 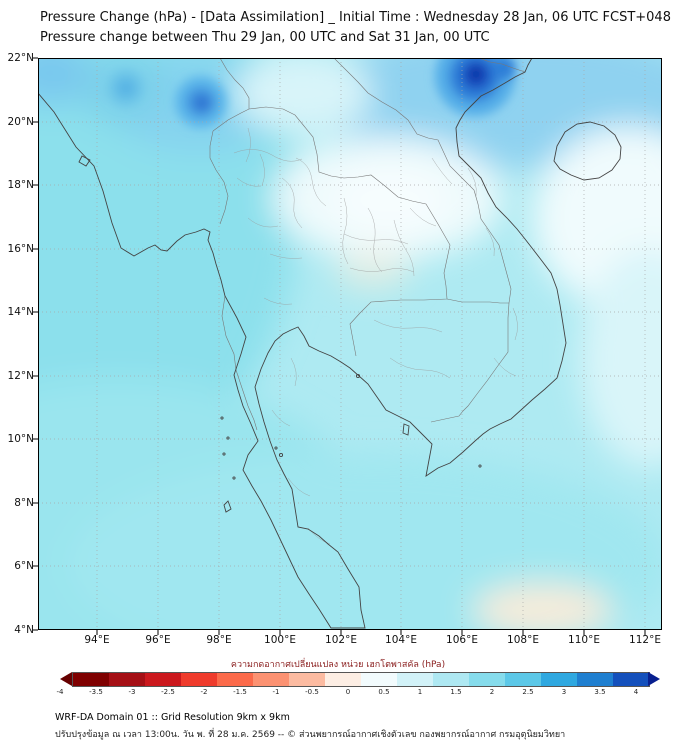 I want to click on x-tick-label: 108°E, so click(x=523, y=640).